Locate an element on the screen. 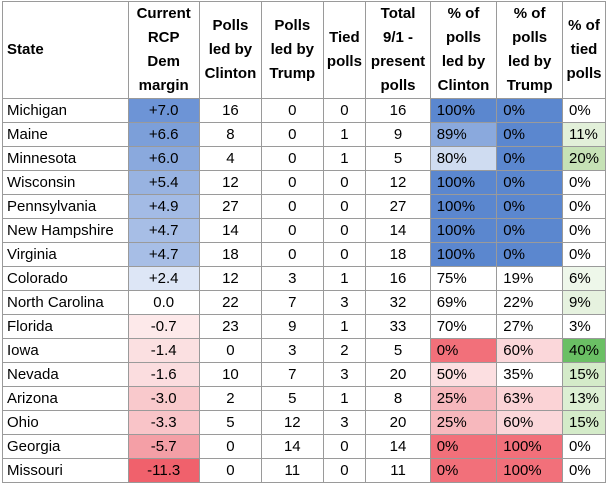 This screenshot has height=486, width=606. table-row: Michigan +7.0 16 0 0 16 100% 0% 0% is located at coordinates (304, 110).